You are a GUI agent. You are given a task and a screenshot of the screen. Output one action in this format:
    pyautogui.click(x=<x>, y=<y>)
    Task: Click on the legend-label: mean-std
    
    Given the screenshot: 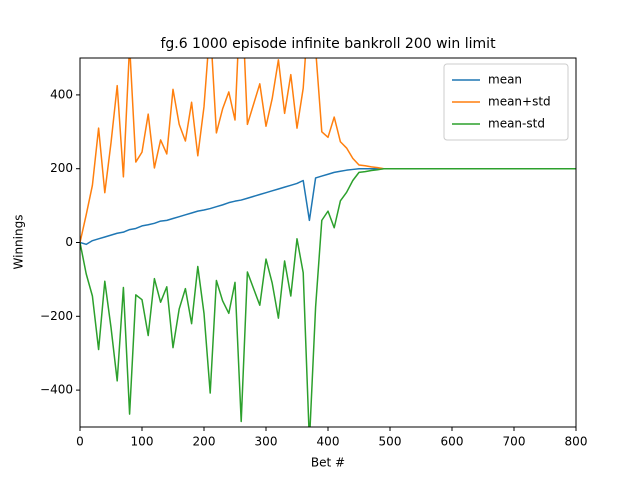 What is the action you would take?
    pyautogui.click(x=516, y=124)
    